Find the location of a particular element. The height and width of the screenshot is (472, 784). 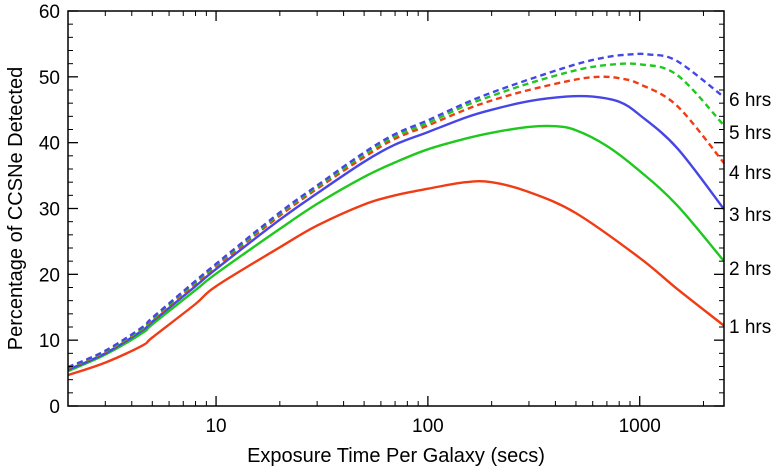

series-label: 5 hrs is located at coordinates (750, 133).